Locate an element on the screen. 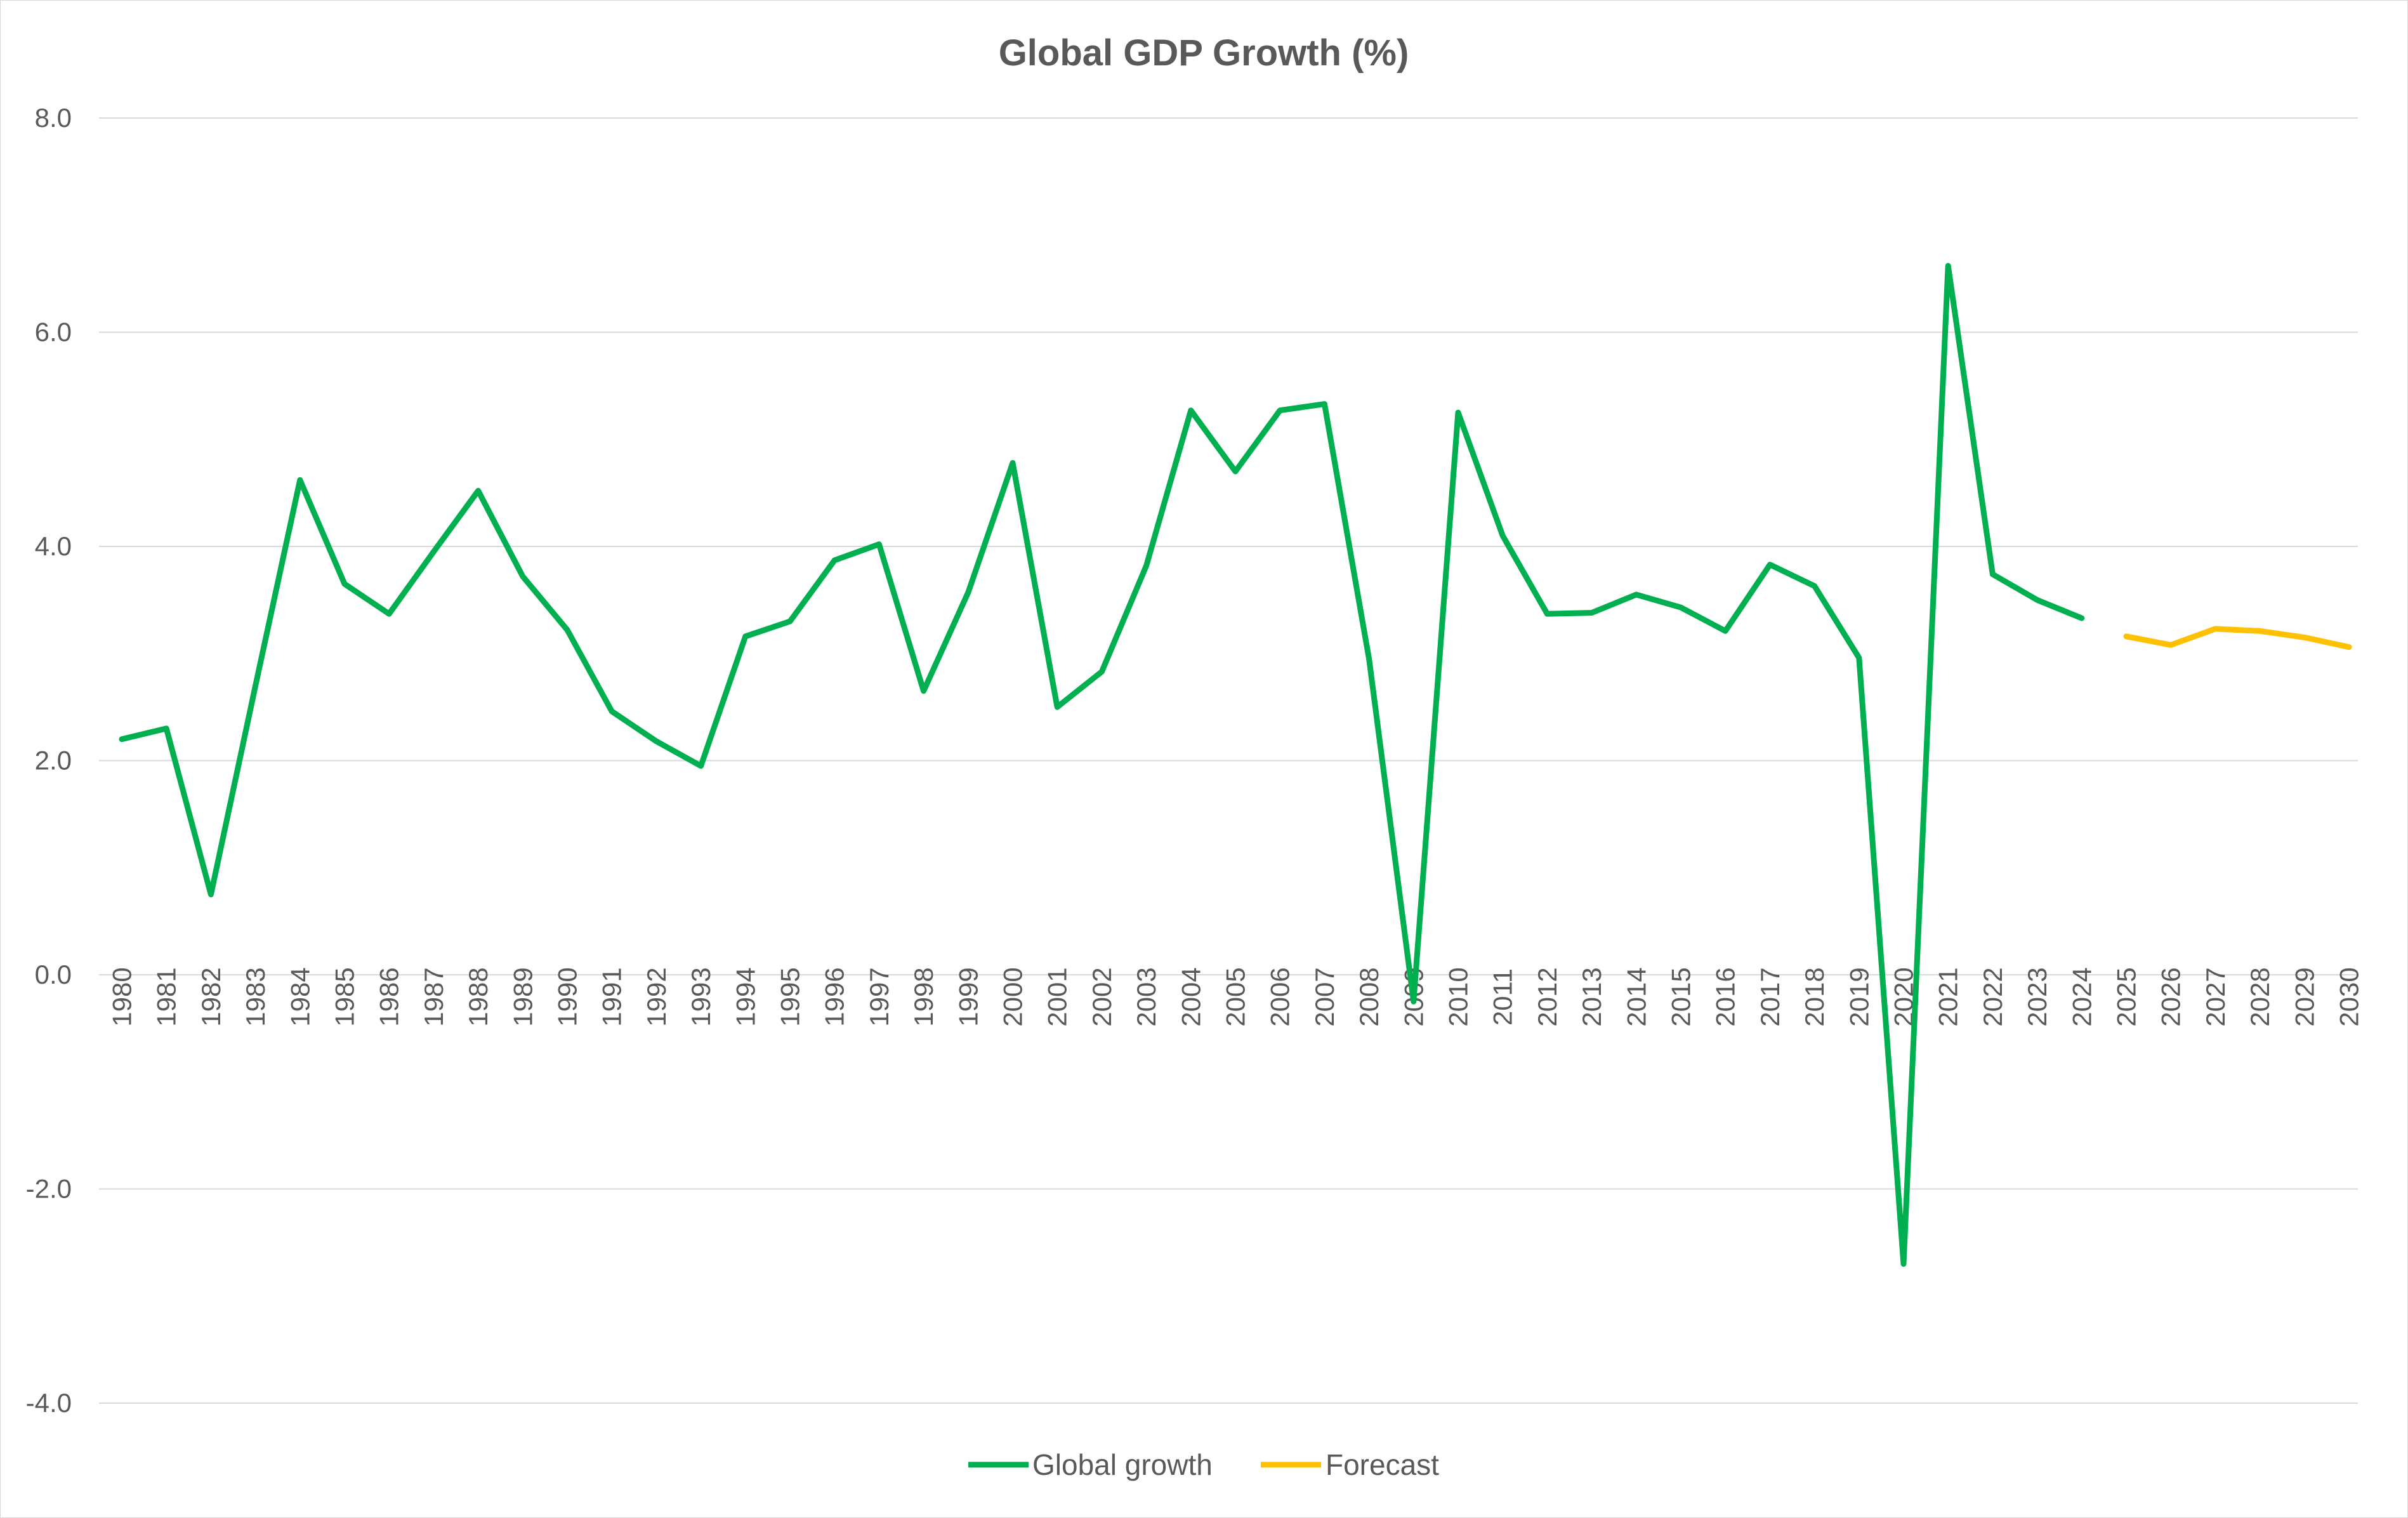 The image size is (2408, 1518). y-axis-tick-labels: 8.0 6.0 4.0 2.0 0.0 -2.0 -4.0 is located at coordinates (49, 760).